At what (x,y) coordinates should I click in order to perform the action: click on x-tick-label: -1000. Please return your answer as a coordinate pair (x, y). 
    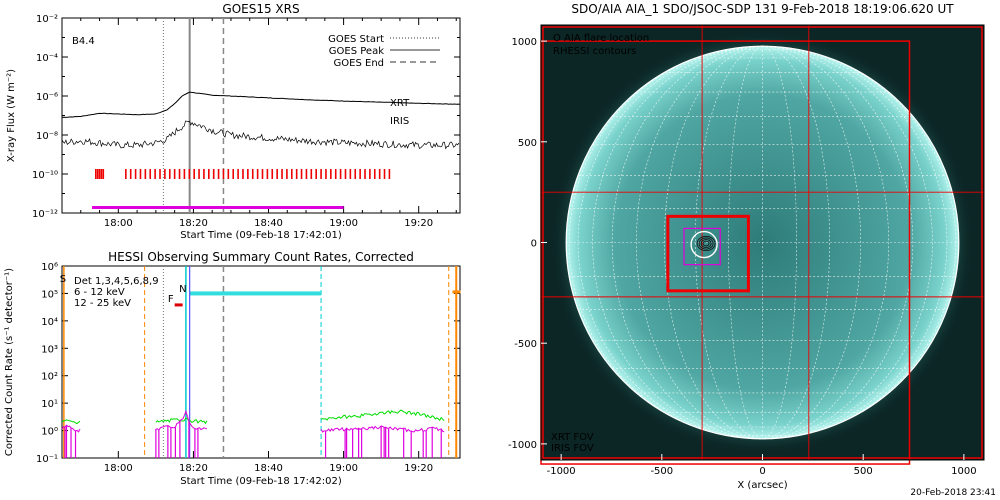
    Looking at the image, I should click on (561, 471).